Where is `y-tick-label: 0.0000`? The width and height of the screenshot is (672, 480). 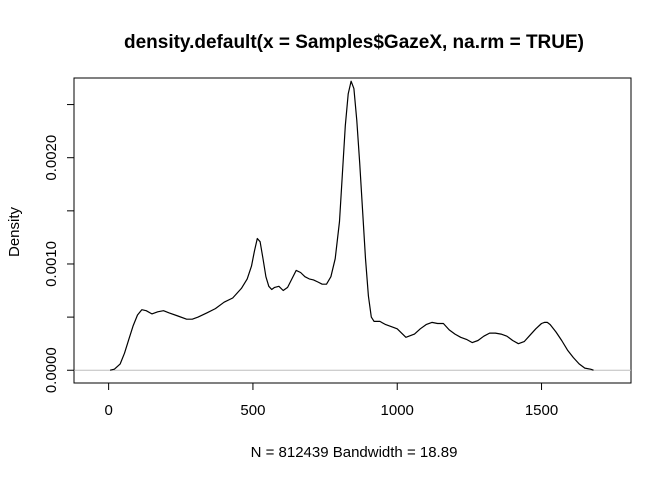 y-tick-label: 0.0000 is located at coordinates (51, 370).